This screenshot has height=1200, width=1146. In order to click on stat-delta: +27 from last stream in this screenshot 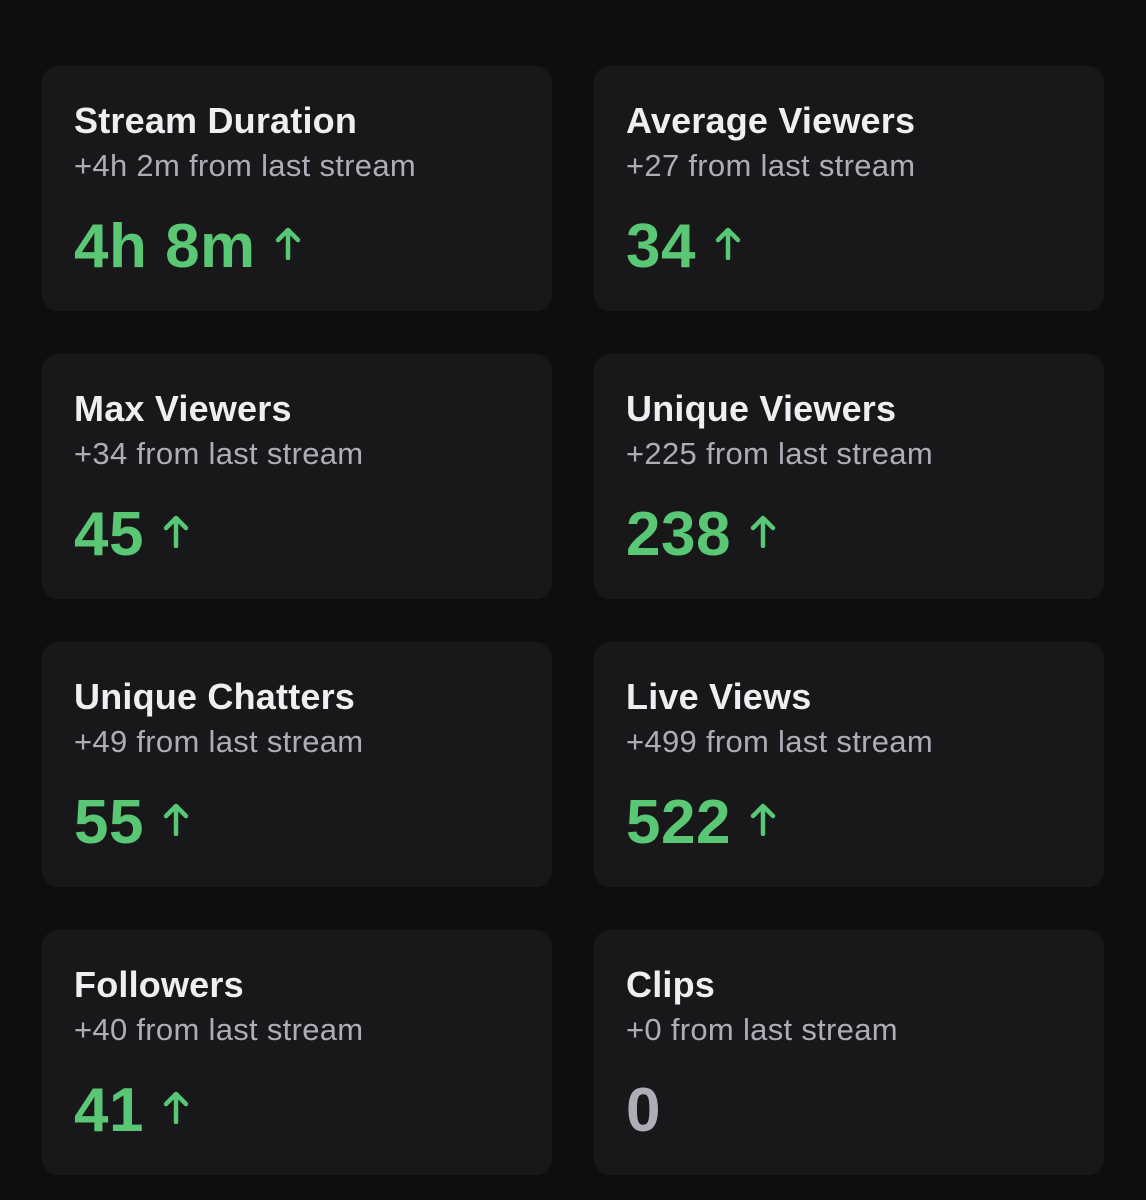, I will do `click(770, 166)`.